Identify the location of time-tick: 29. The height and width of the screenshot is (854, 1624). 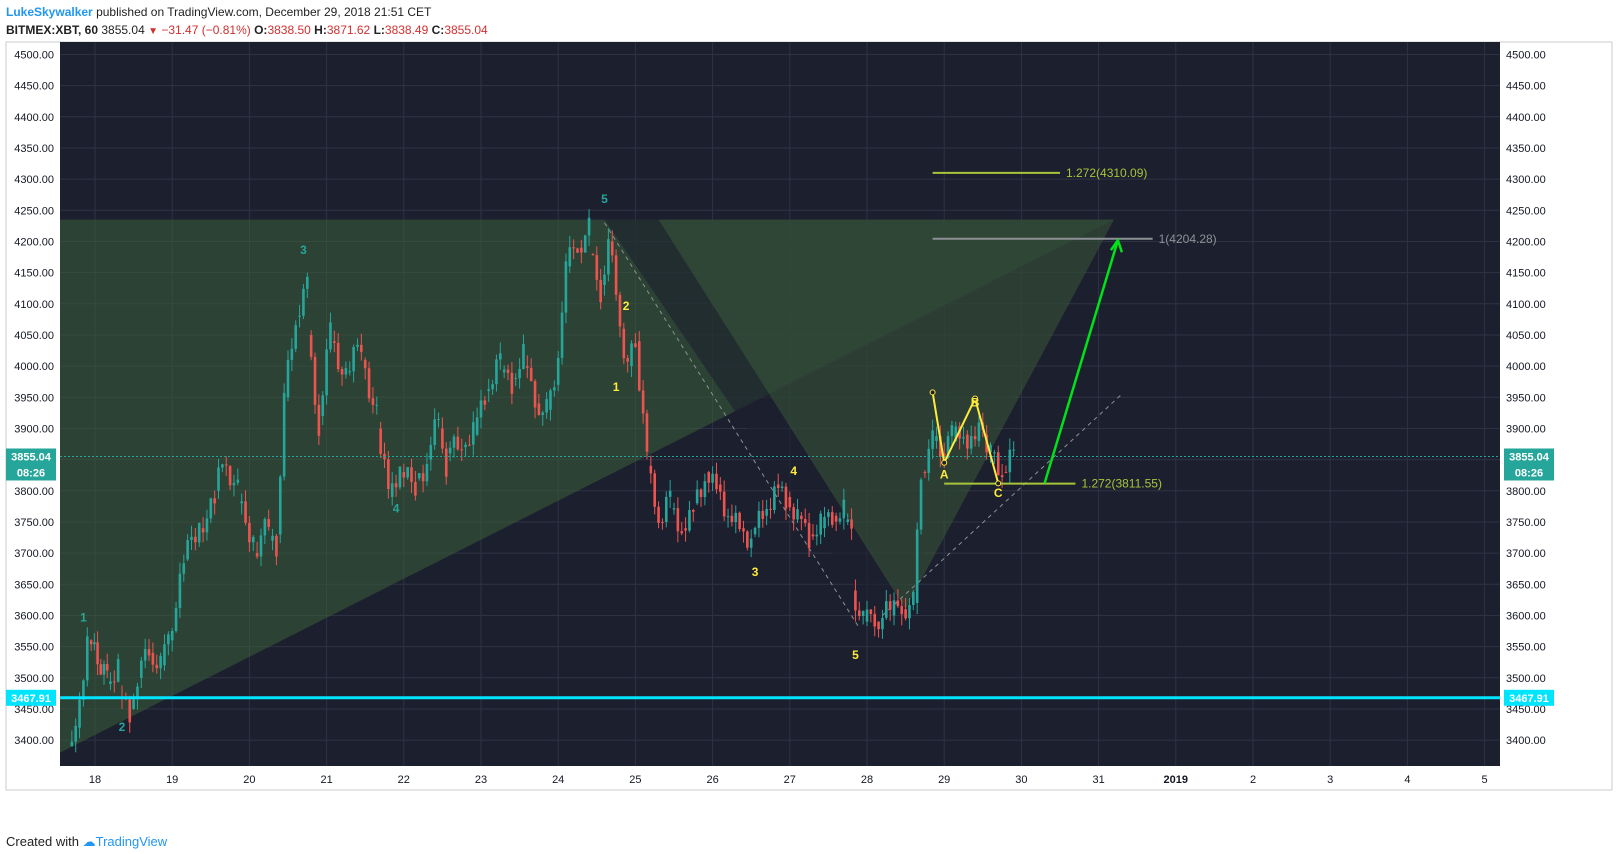
(944, 780).